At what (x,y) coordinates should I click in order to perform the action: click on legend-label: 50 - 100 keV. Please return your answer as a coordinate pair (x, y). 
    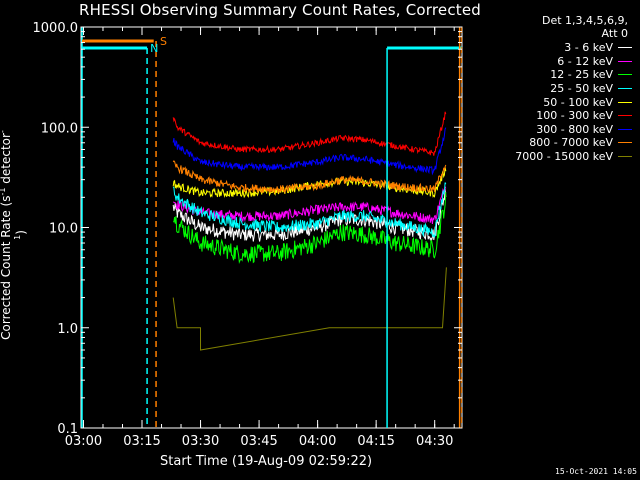
    Looking at the image, I should click on (578, 102).